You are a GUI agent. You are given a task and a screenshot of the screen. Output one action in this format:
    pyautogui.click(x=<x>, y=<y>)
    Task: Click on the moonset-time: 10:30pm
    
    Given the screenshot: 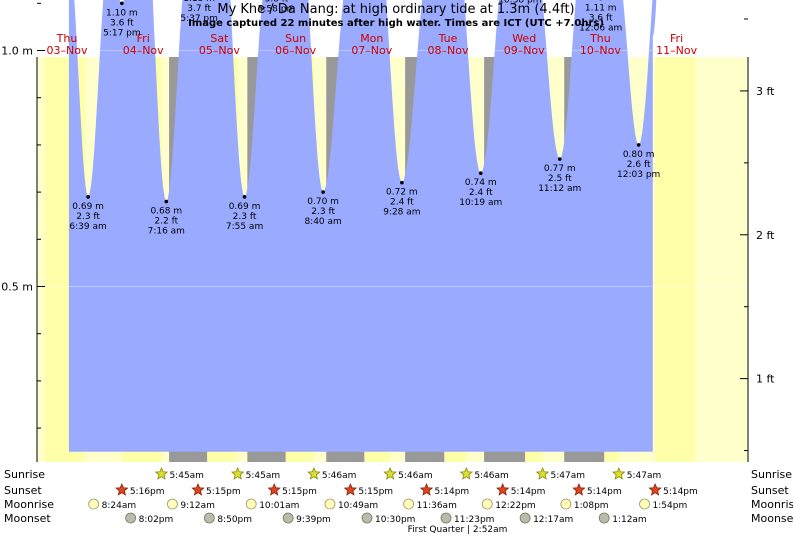 What is the action you would take?
    pyautogui.click(x=395, y=520)
    